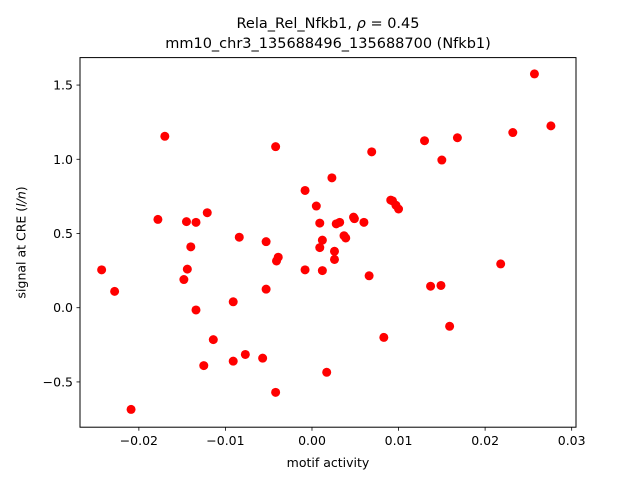 This screenshot has height=480, width=640. I want to click on x-tick-label-2: 0.00, so click(312, 440).